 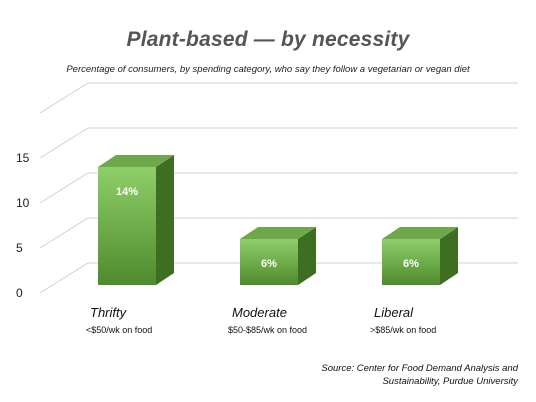 What do you see at coordinates (259, 312) in the screenshot?
I see `category-label: Moderate` at bounding box center [259, 312].